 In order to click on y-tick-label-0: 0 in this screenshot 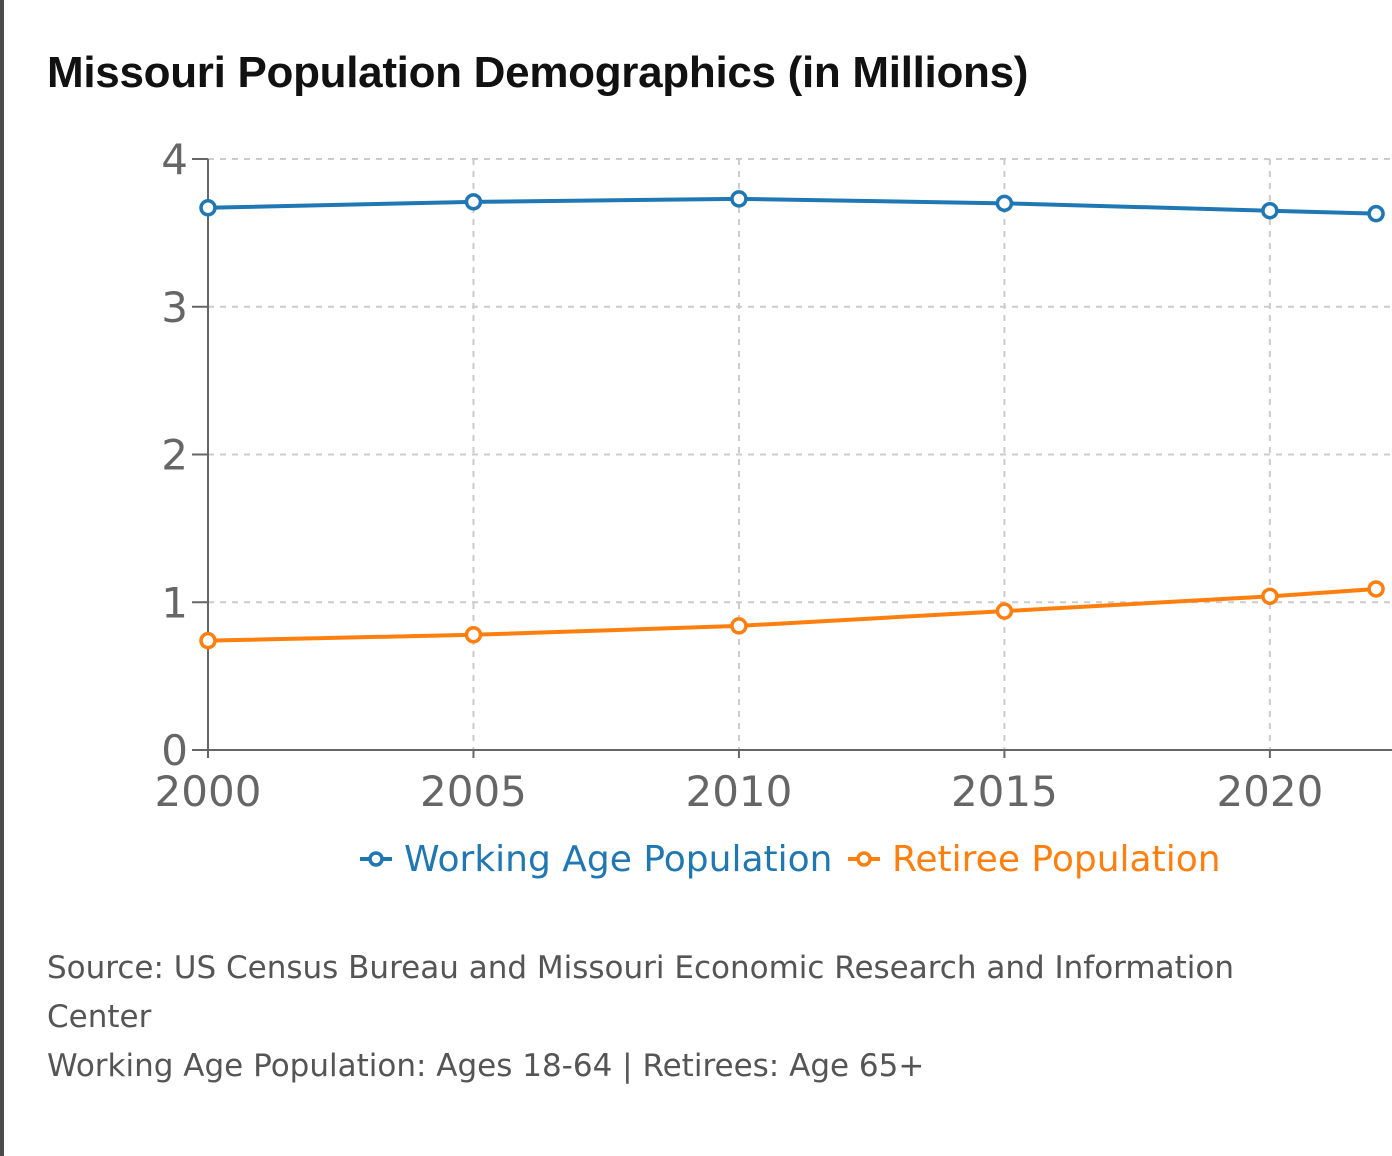, I will do `click(174, 750)`.